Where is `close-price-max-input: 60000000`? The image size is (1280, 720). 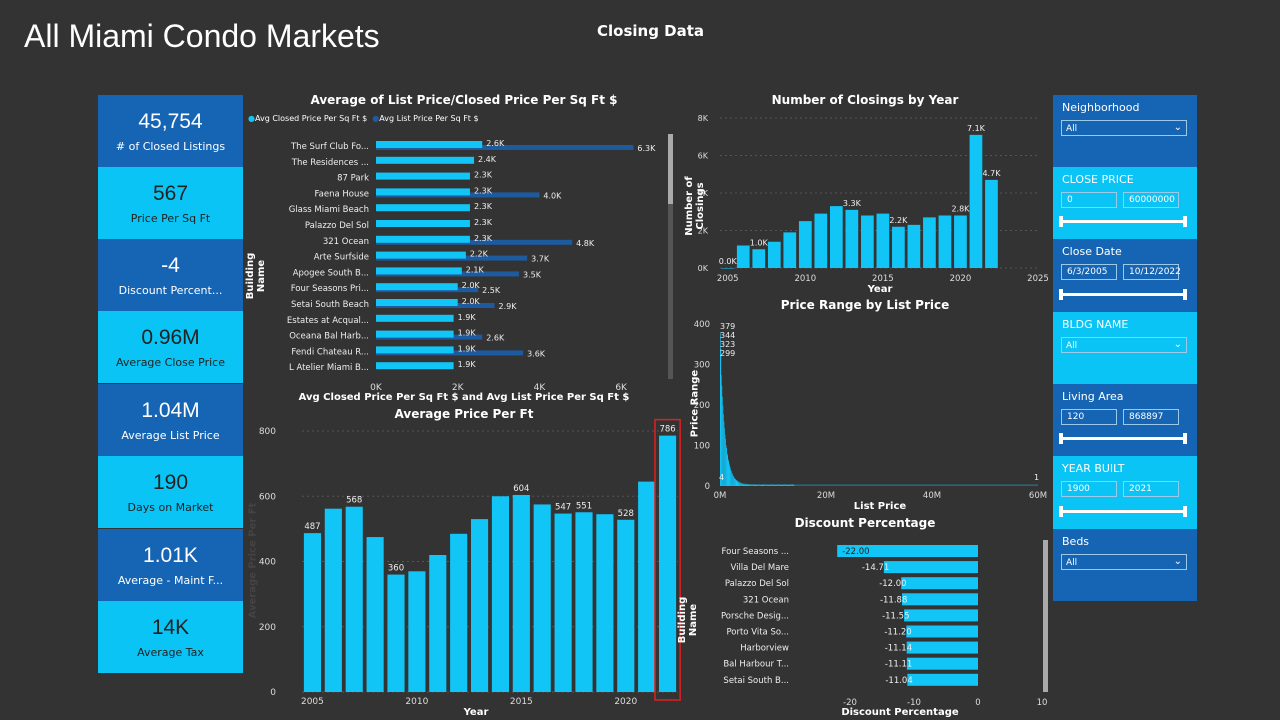
close-price-max-input: 60000000 is located at coordinates (1151, 200).